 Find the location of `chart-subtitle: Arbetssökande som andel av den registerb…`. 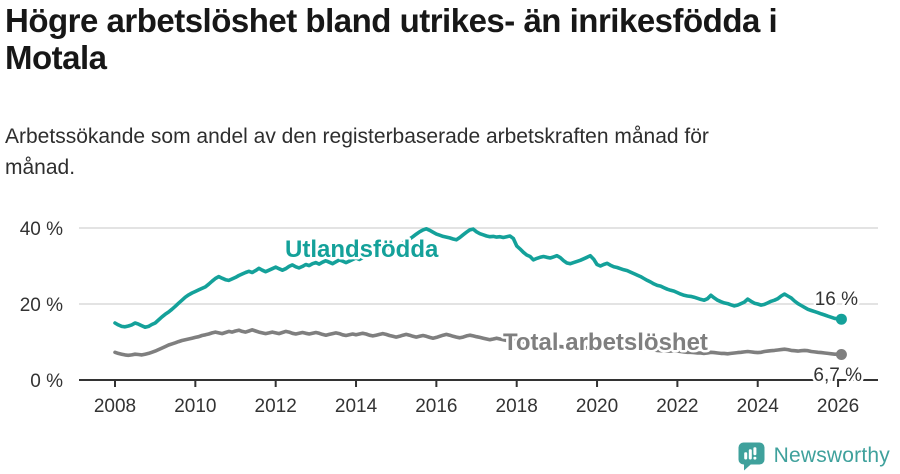

chart-subtitle: Arbetssökande som andel av den registerb… is located at coordinates (445, 152).